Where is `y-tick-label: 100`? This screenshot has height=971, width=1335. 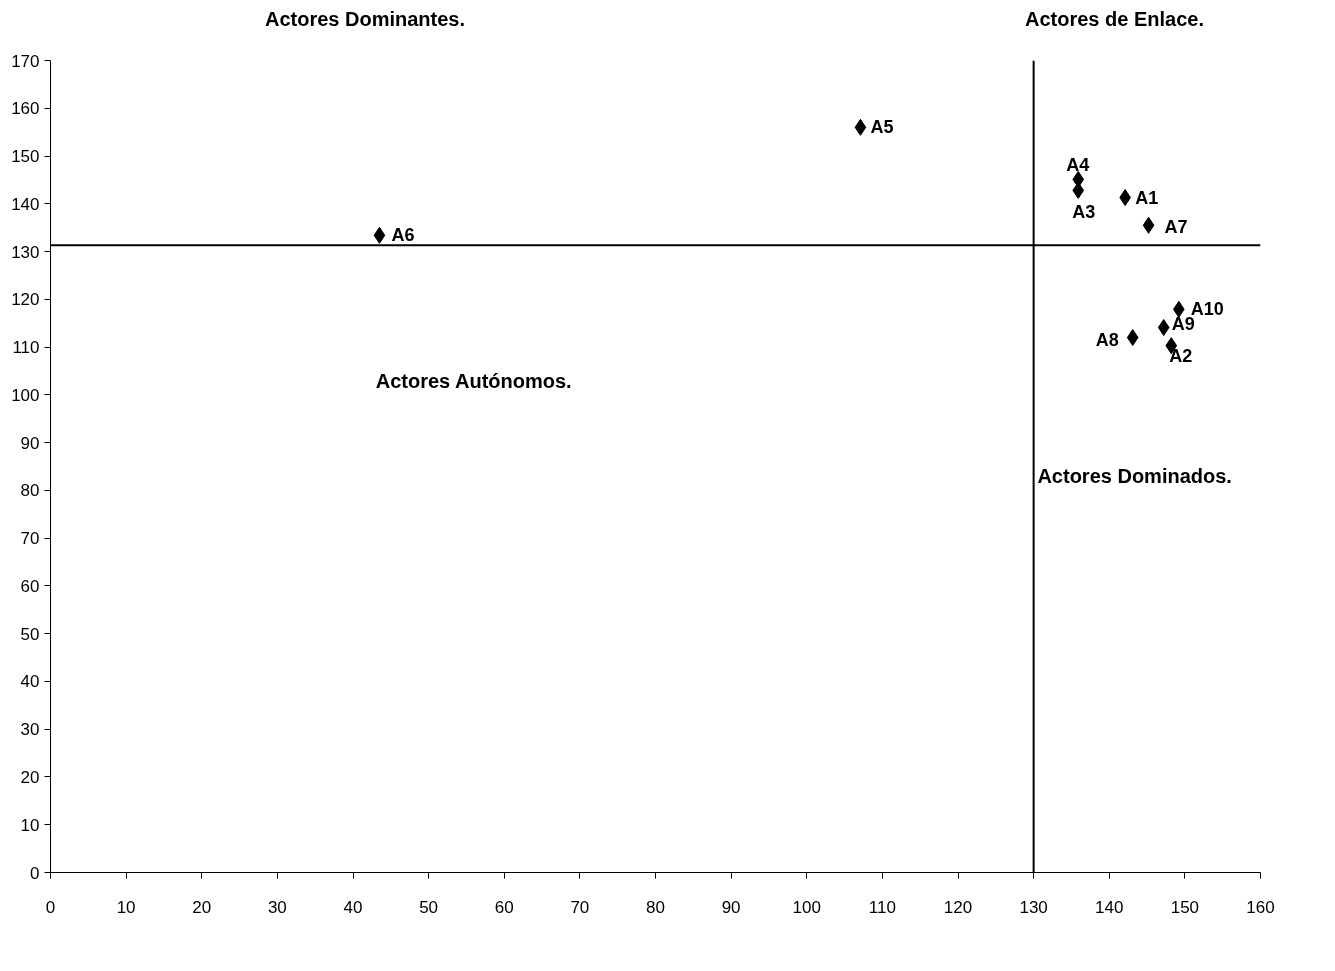
y-tick-label: 100 is located at coordinates (25, 395).